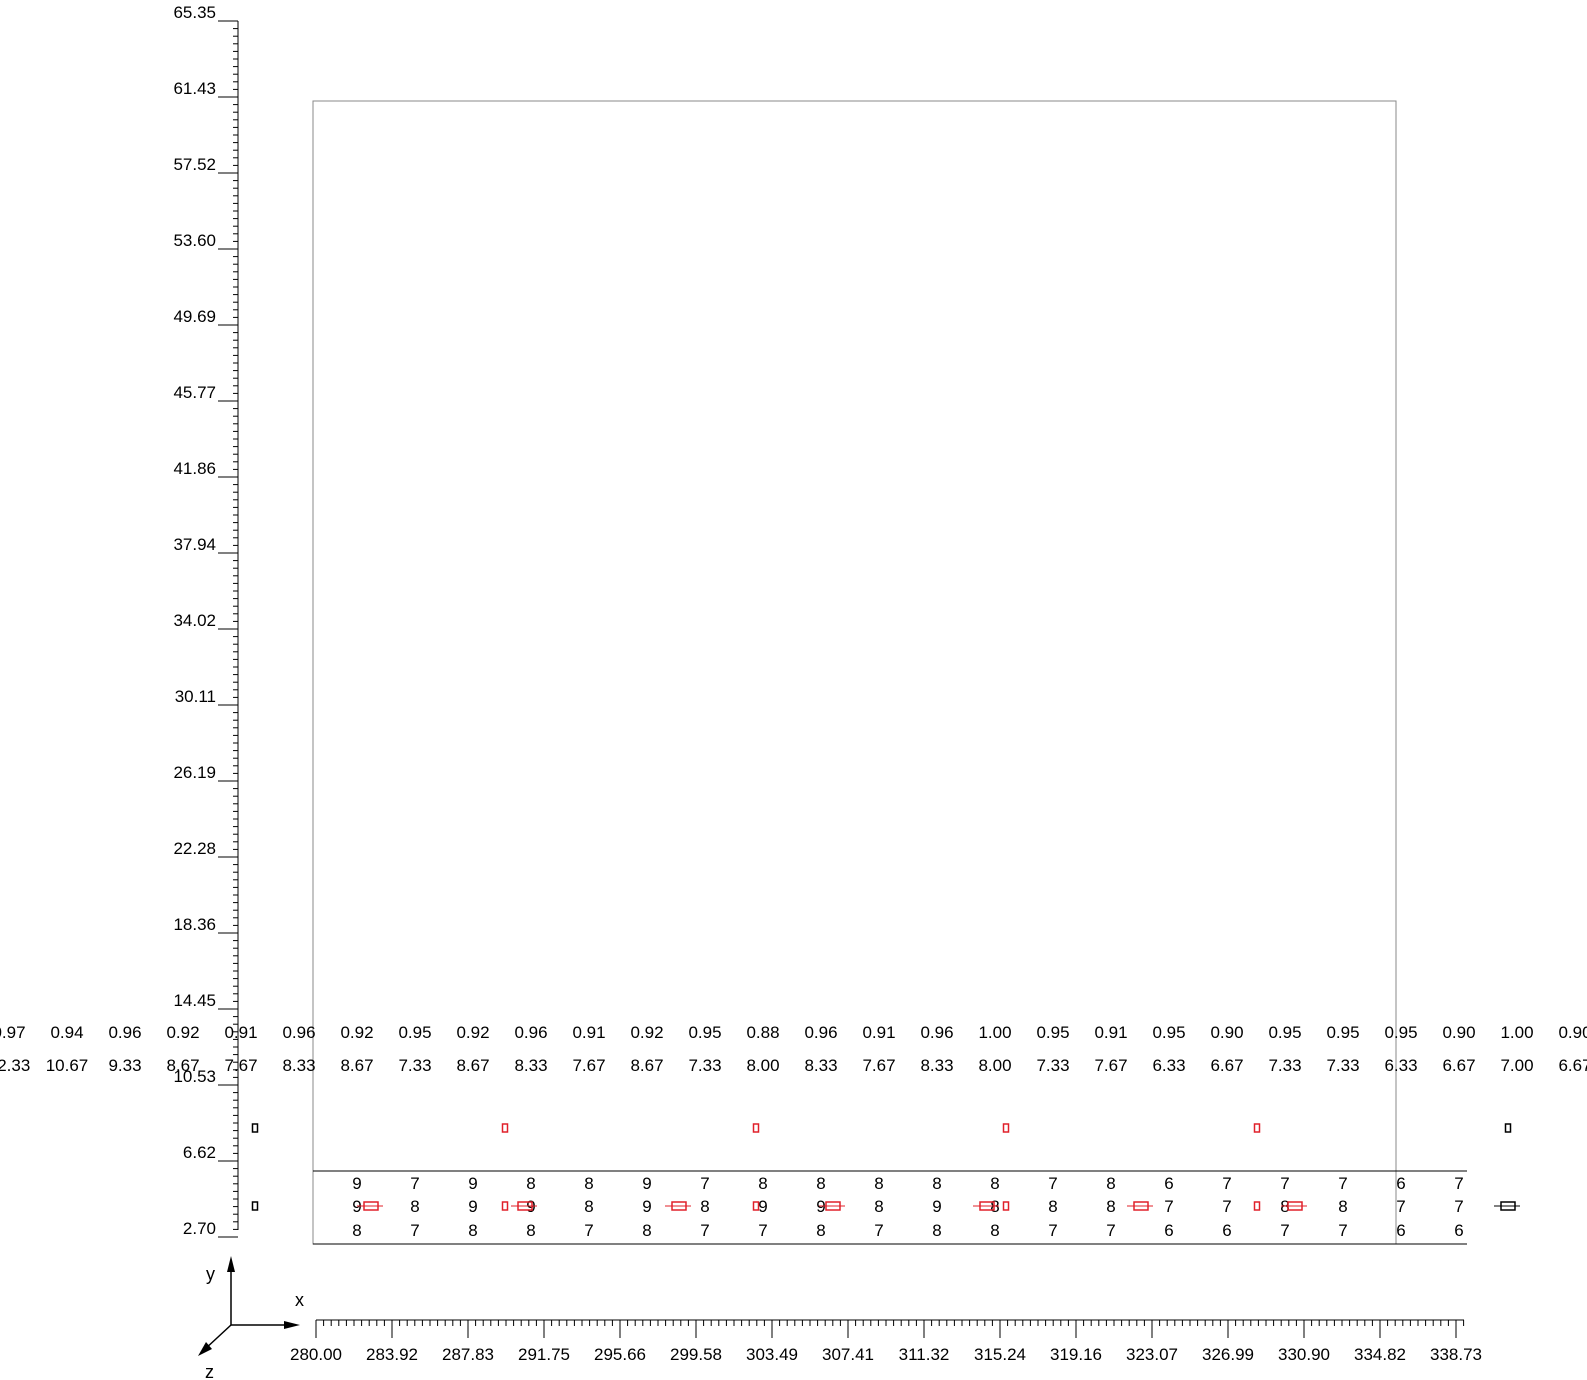 The image size is (1587, 1380). What do you see at coordinates (194, 316) in the screenshot?
I see `y-tick-label: 49.69` at bounding box center [194, 316].